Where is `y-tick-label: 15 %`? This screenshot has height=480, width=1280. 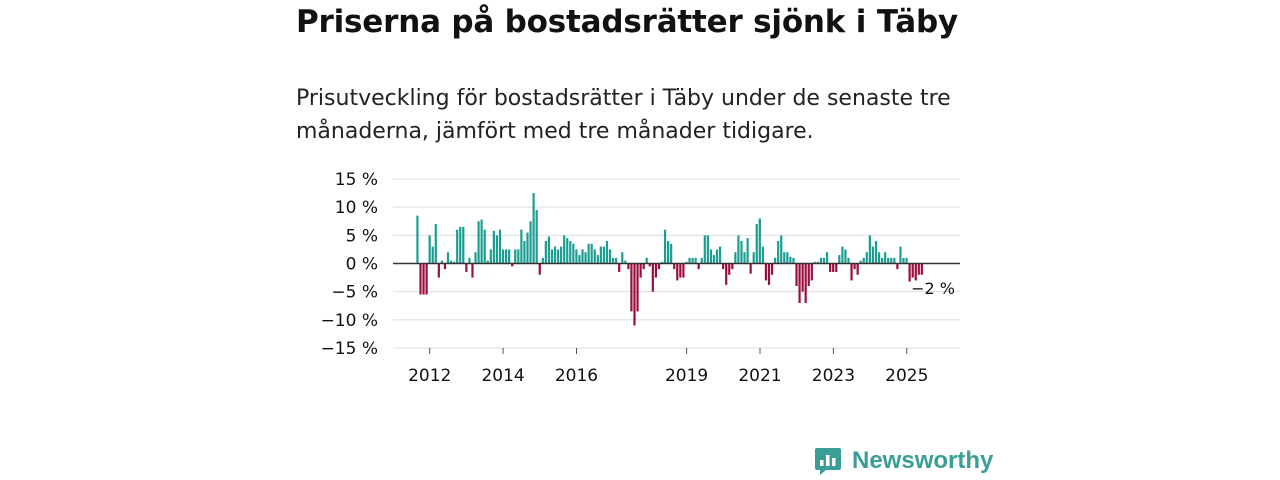 y-tick-label: 15 % is located at coordinates (356, 180).